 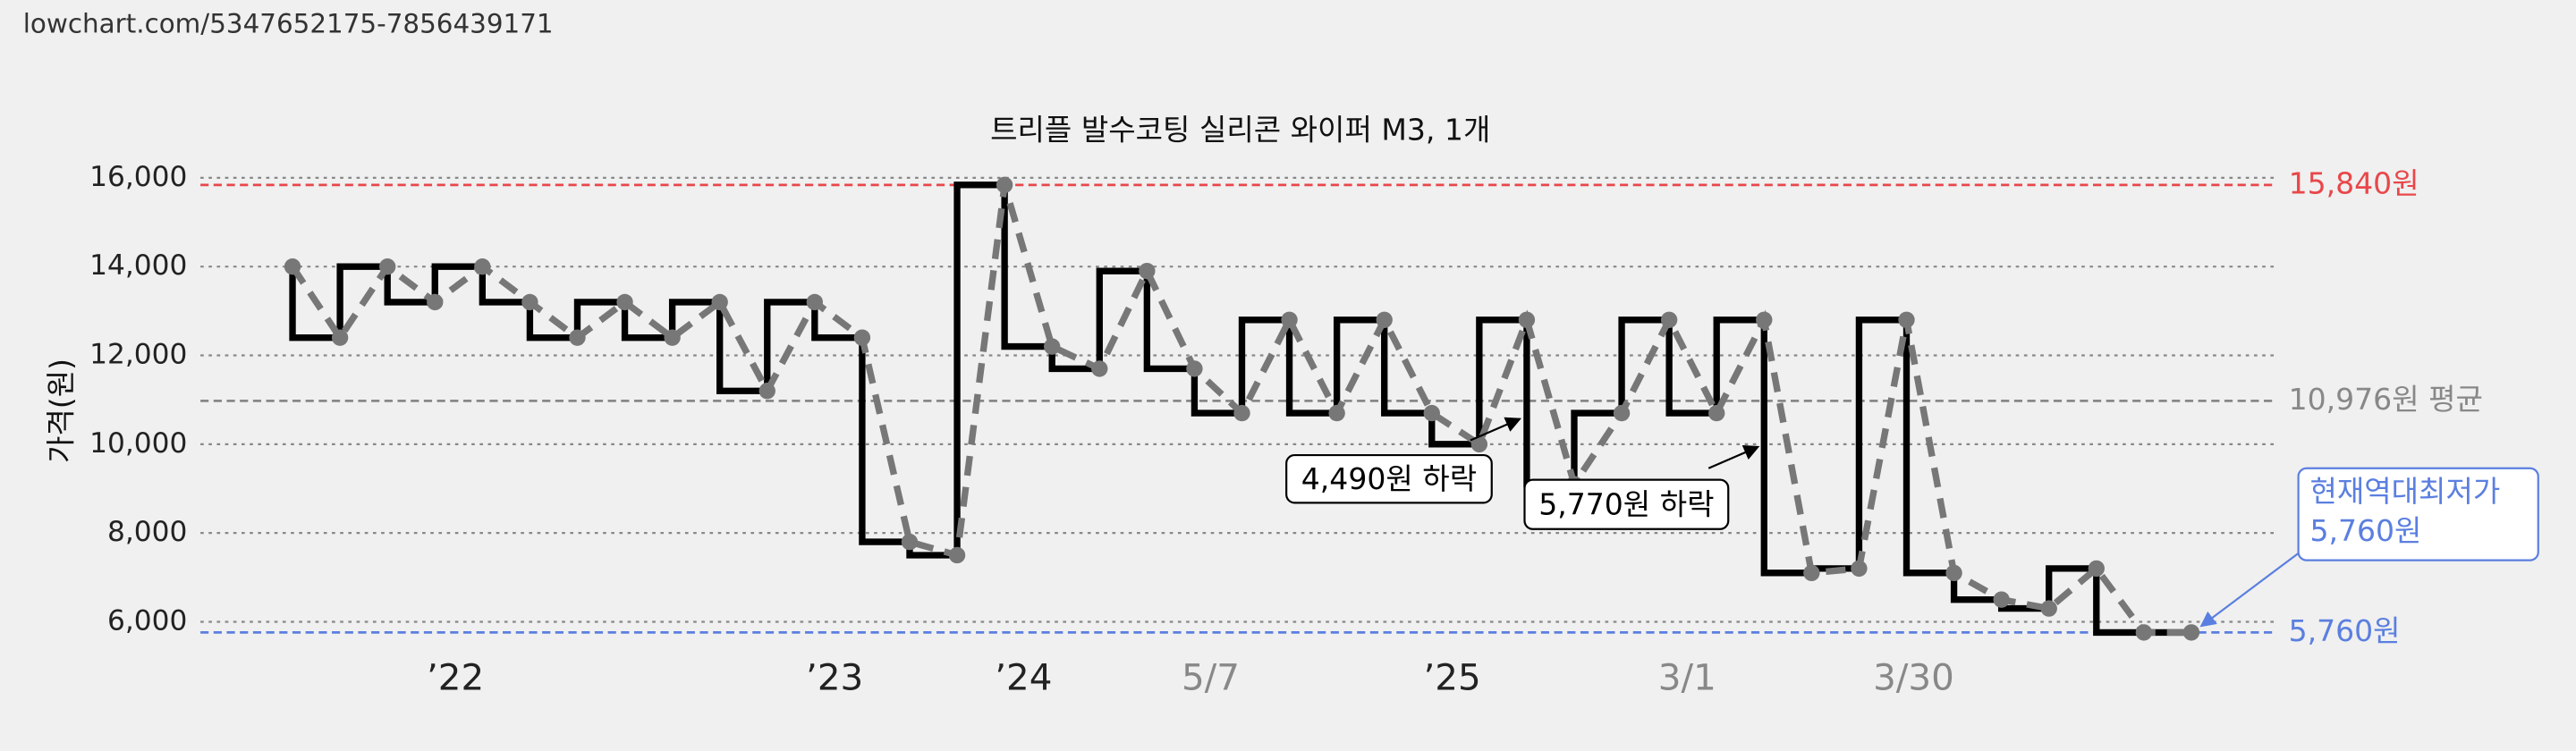 I want to click on x-tick-label: 5/7, so click(x=1211, y=677).